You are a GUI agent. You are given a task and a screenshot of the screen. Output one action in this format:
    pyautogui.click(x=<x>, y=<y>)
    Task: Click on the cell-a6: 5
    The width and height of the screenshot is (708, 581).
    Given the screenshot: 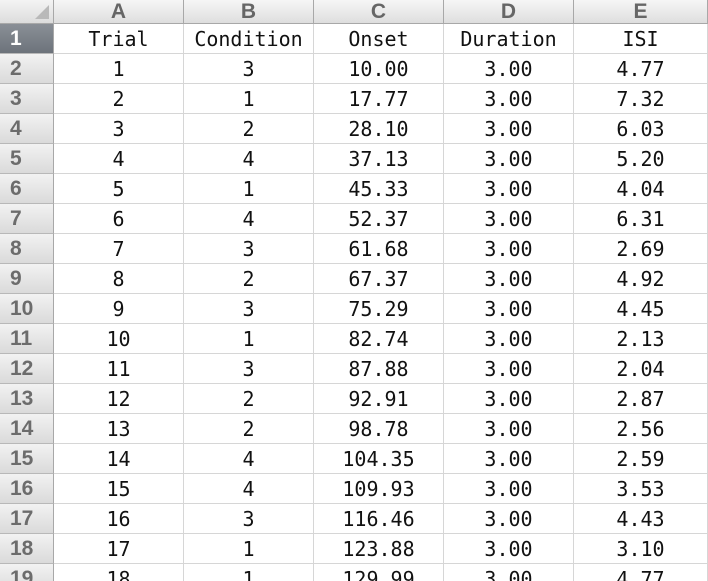 What is the action you would take?
    pyautogui.click(x=119, y=189)
    